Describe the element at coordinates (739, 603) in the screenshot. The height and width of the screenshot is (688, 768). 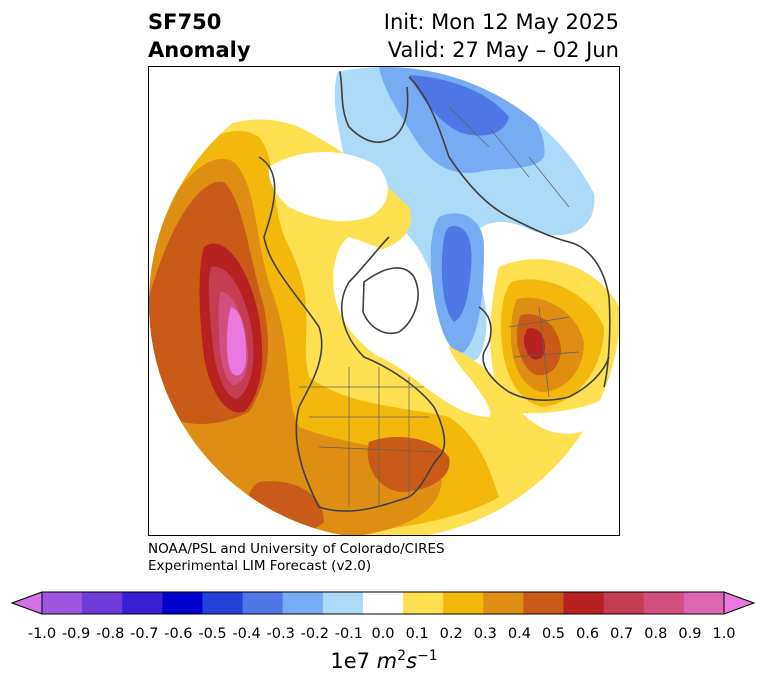
I see `colorbar-over-arrow` at that location.